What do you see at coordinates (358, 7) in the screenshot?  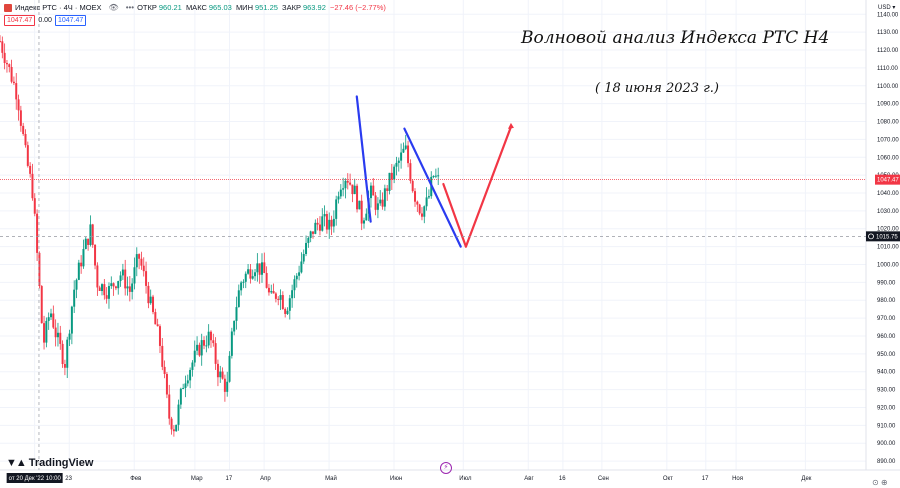 I see `change-value: −27.46 (−2.77%)` at bounding box center [358, 7].